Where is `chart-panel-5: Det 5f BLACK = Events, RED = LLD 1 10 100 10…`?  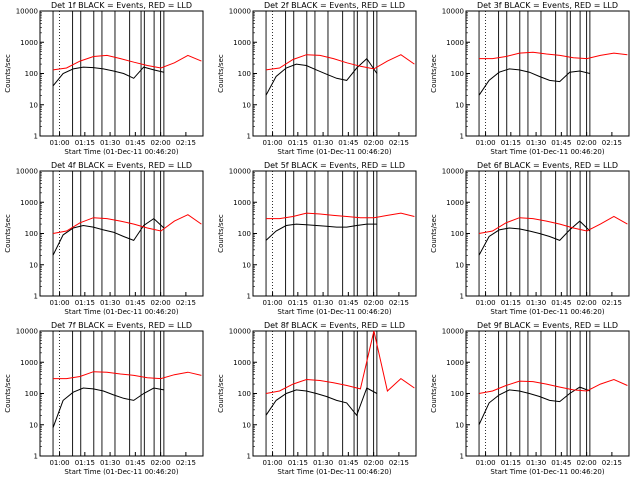
chart-panel-5: Det 5f BLACK = Events, RED = LLD 1 10 100 10… is located at coordinates (317, 238).